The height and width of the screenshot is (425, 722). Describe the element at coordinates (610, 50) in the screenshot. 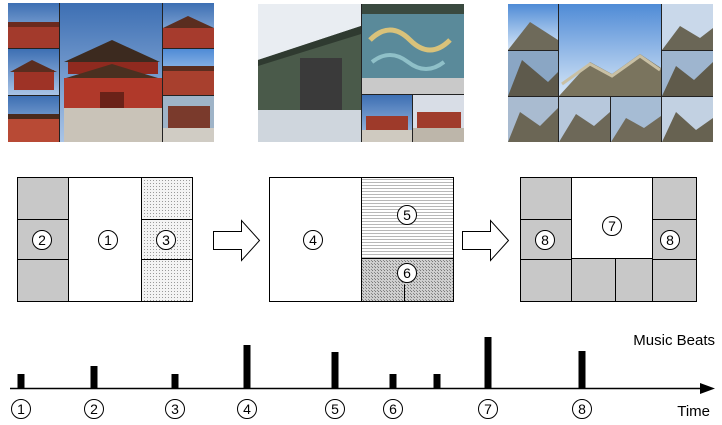

I see `photo-great-wall-main` at that location.